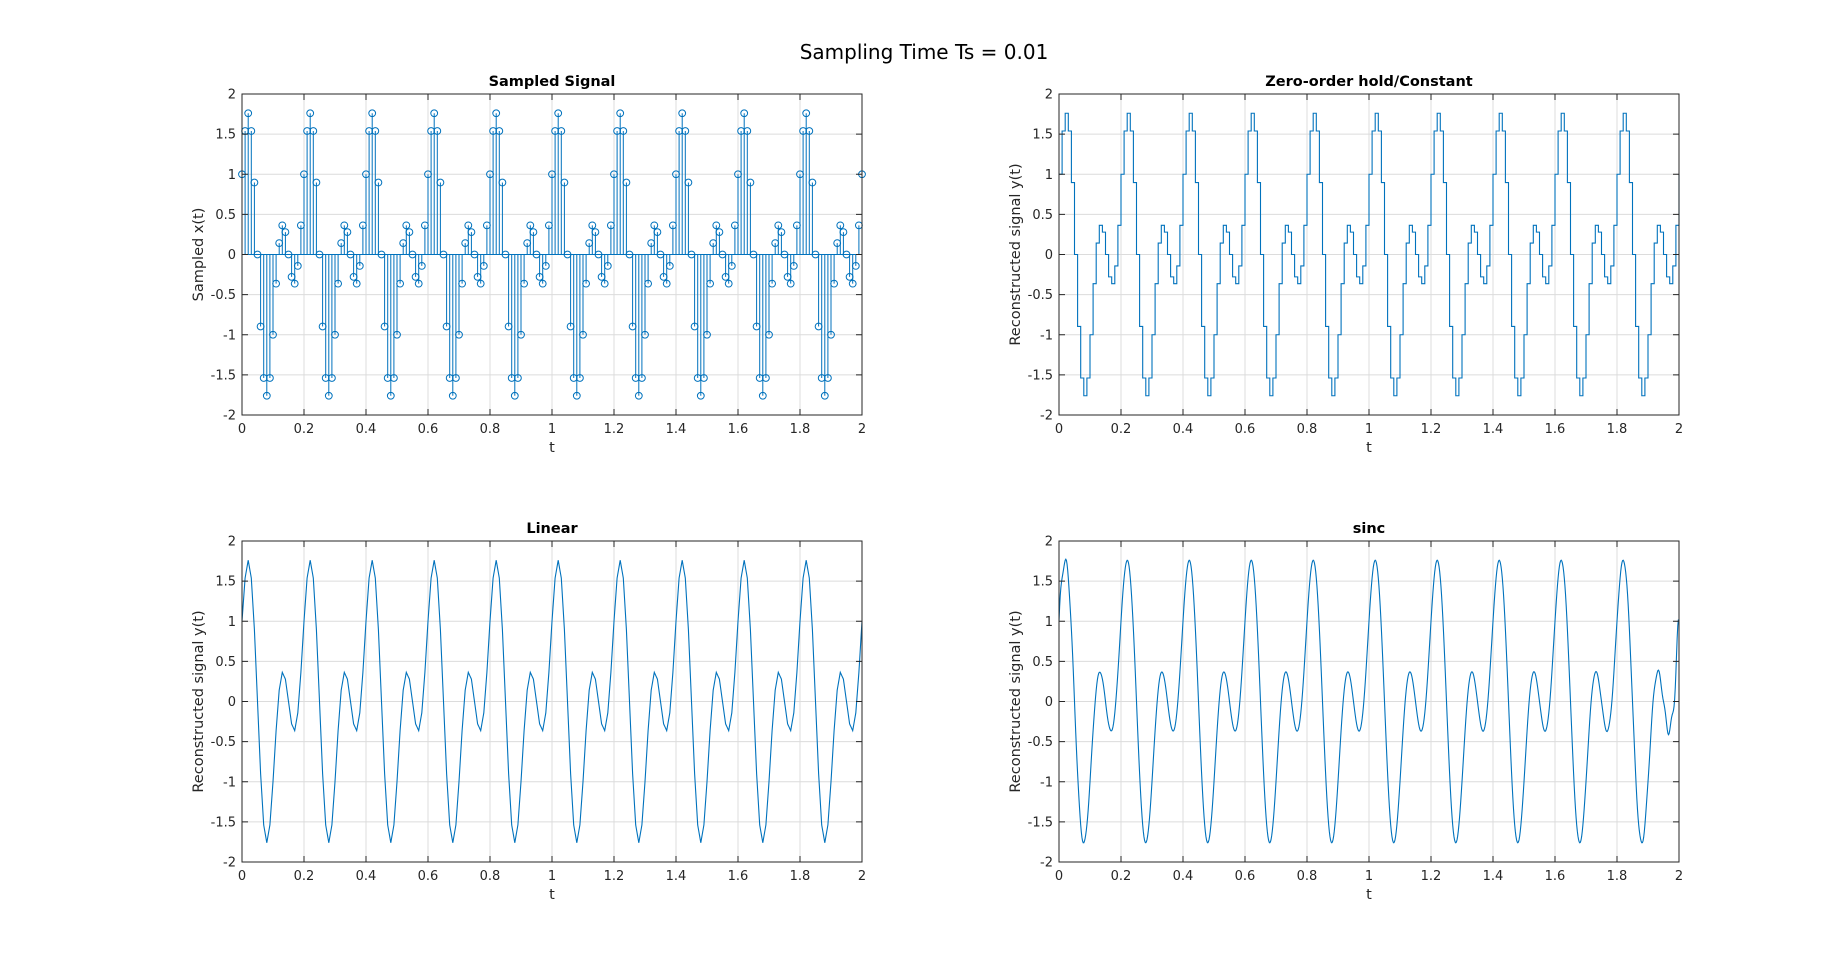 The image size is (1848, 961). Describe the element at coordinates (924, 52) in the screenshot. I see `figure-title: Sampling Time Ts = 0.01` at that location.